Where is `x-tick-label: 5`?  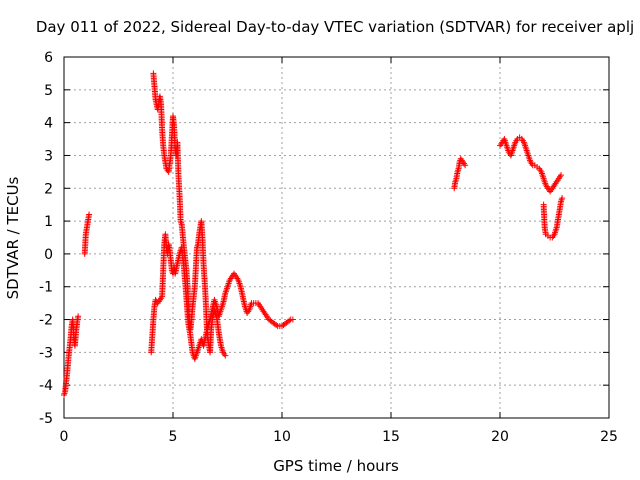 x-tick-label: 5 is located at coordinates (173, 437).